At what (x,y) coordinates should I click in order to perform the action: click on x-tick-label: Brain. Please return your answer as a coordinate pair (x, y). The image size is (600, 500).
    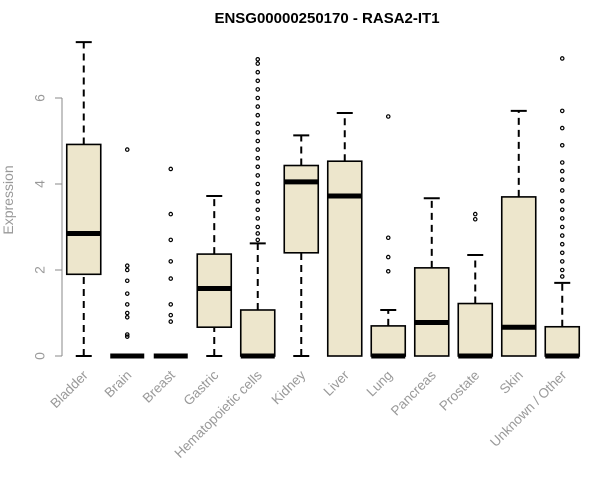
    Looking at the image, I should click on (117, 384).